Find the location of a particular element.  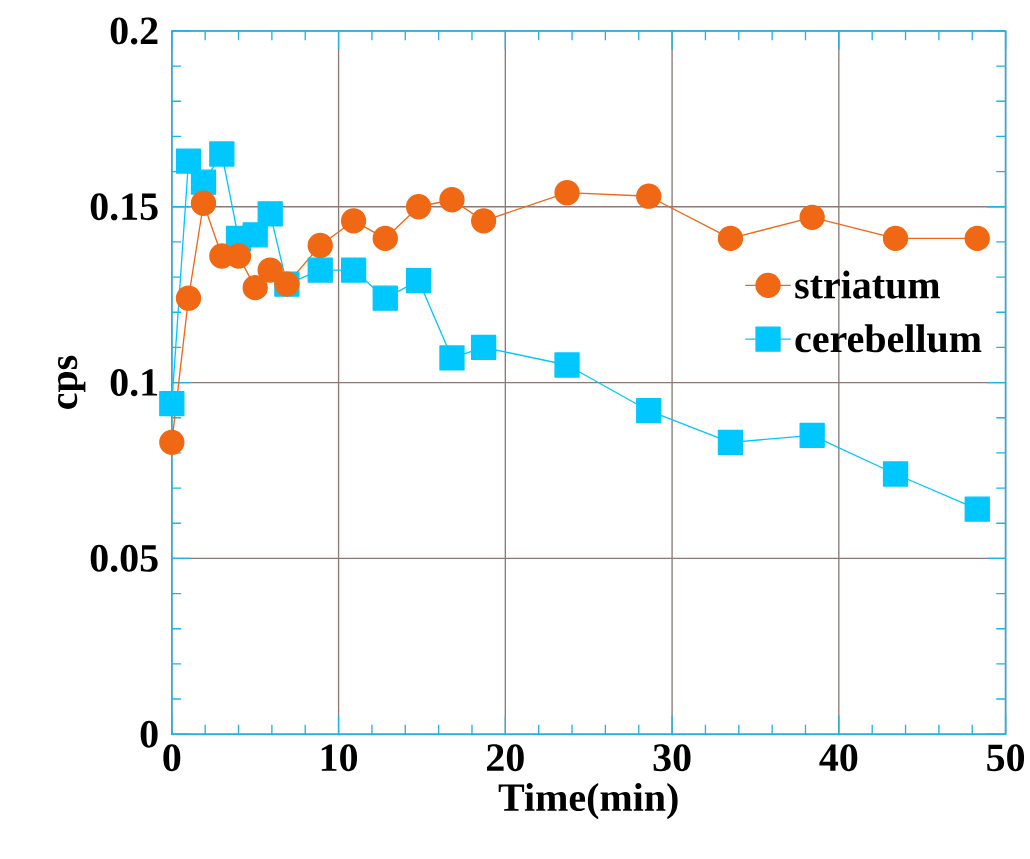

y-tick-label: 0.1 is located at coordinates (134, 382).